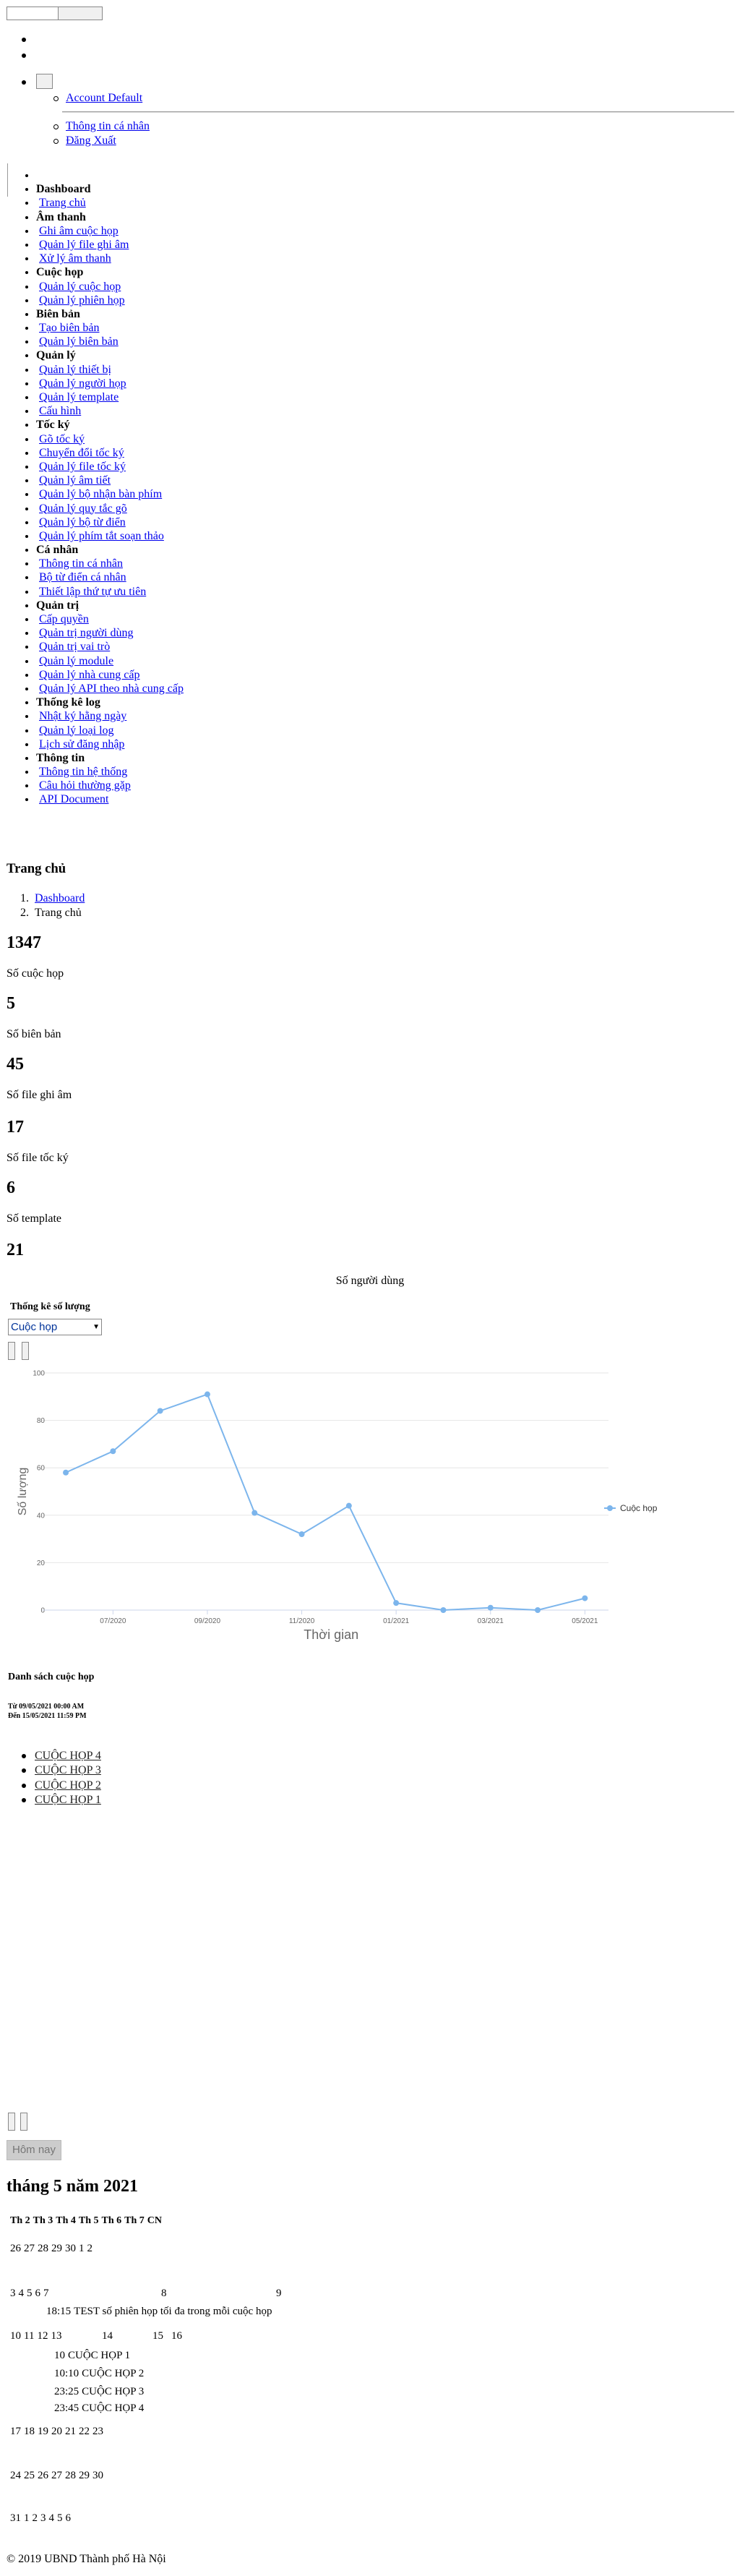 The width and height of the screenshot is (740, 2576). What do you see at coordinates (114, 2408) in the screenshot?
I see `event-title: CUỘC HỌP 4` at bounding box center [114, 2408].